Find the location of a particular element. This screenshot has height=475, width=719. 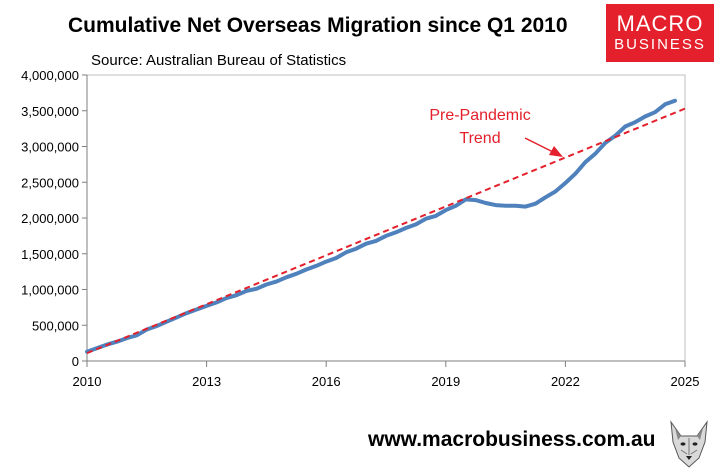

x-tick-label: 2010 is located at coordinates (87, 381).